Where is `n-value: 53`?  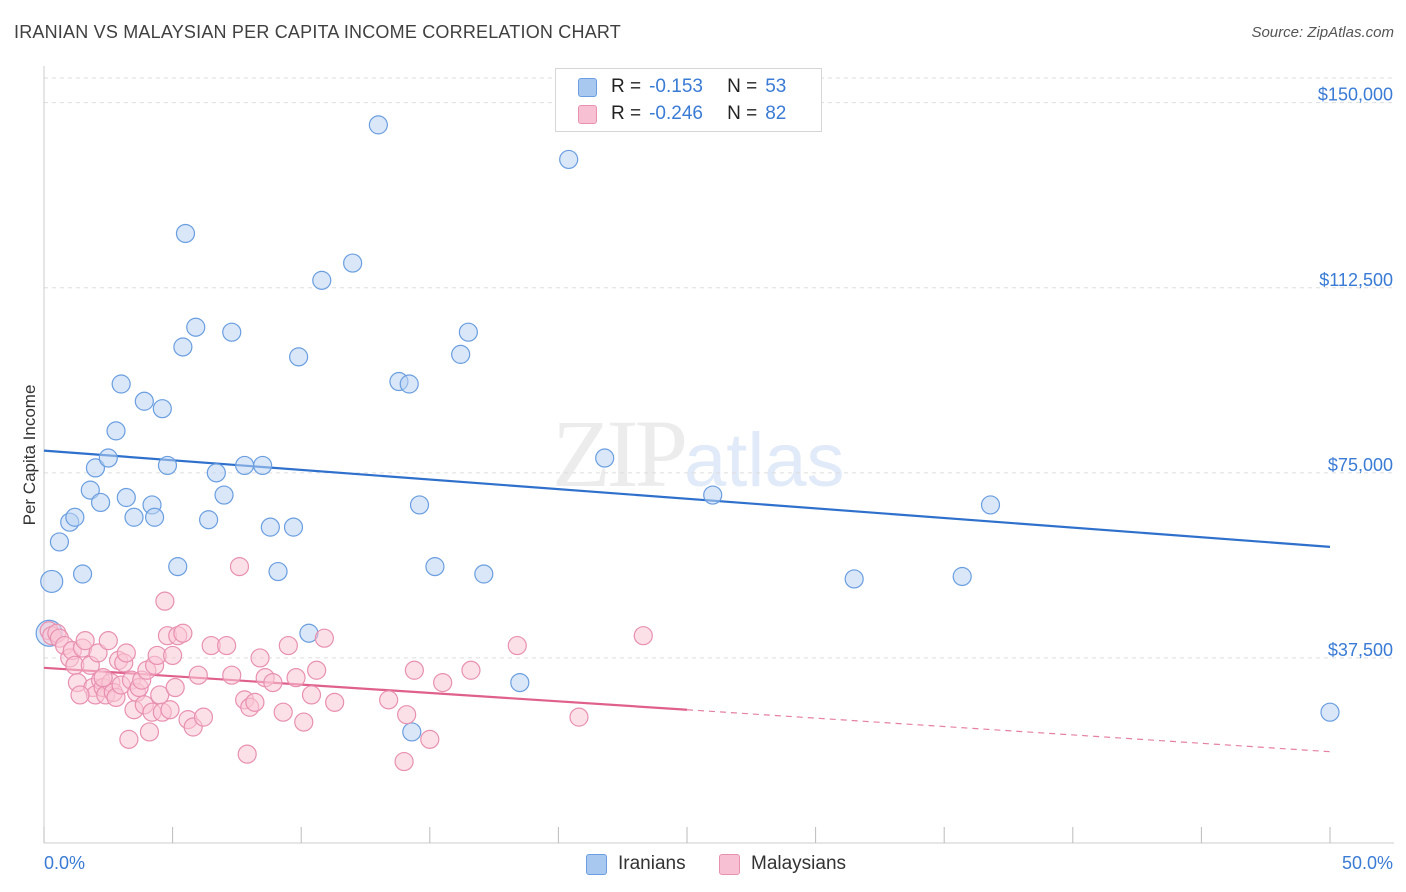
n-value: 53 is located at coordinates (776, 86).